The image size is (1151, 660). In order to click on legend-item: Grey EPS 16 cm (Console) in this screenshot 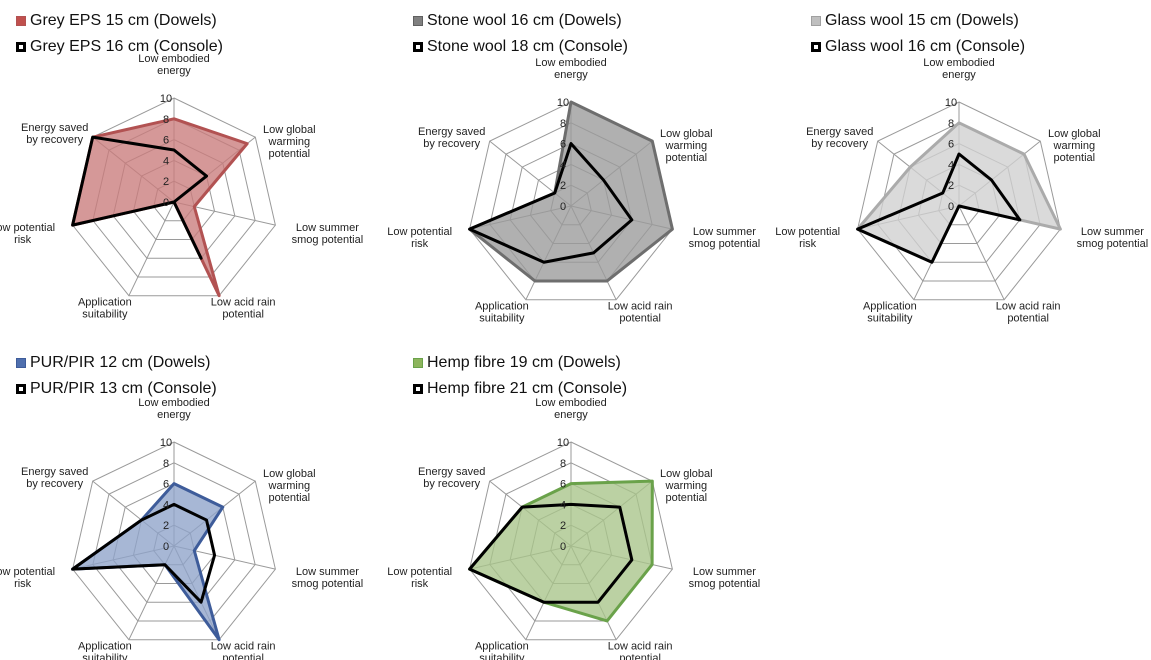, I will do `click(119, 47)`.